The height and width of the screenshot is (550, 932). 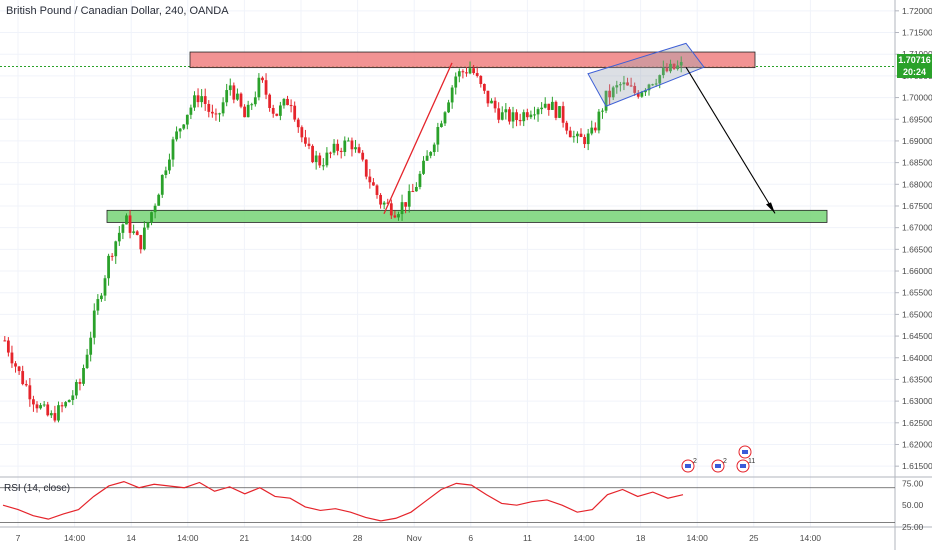 What do you see at coordinates (917, 119) in the screenshot?
I see `y-tick-label: 1.69500` at bounding box center [917, 119].